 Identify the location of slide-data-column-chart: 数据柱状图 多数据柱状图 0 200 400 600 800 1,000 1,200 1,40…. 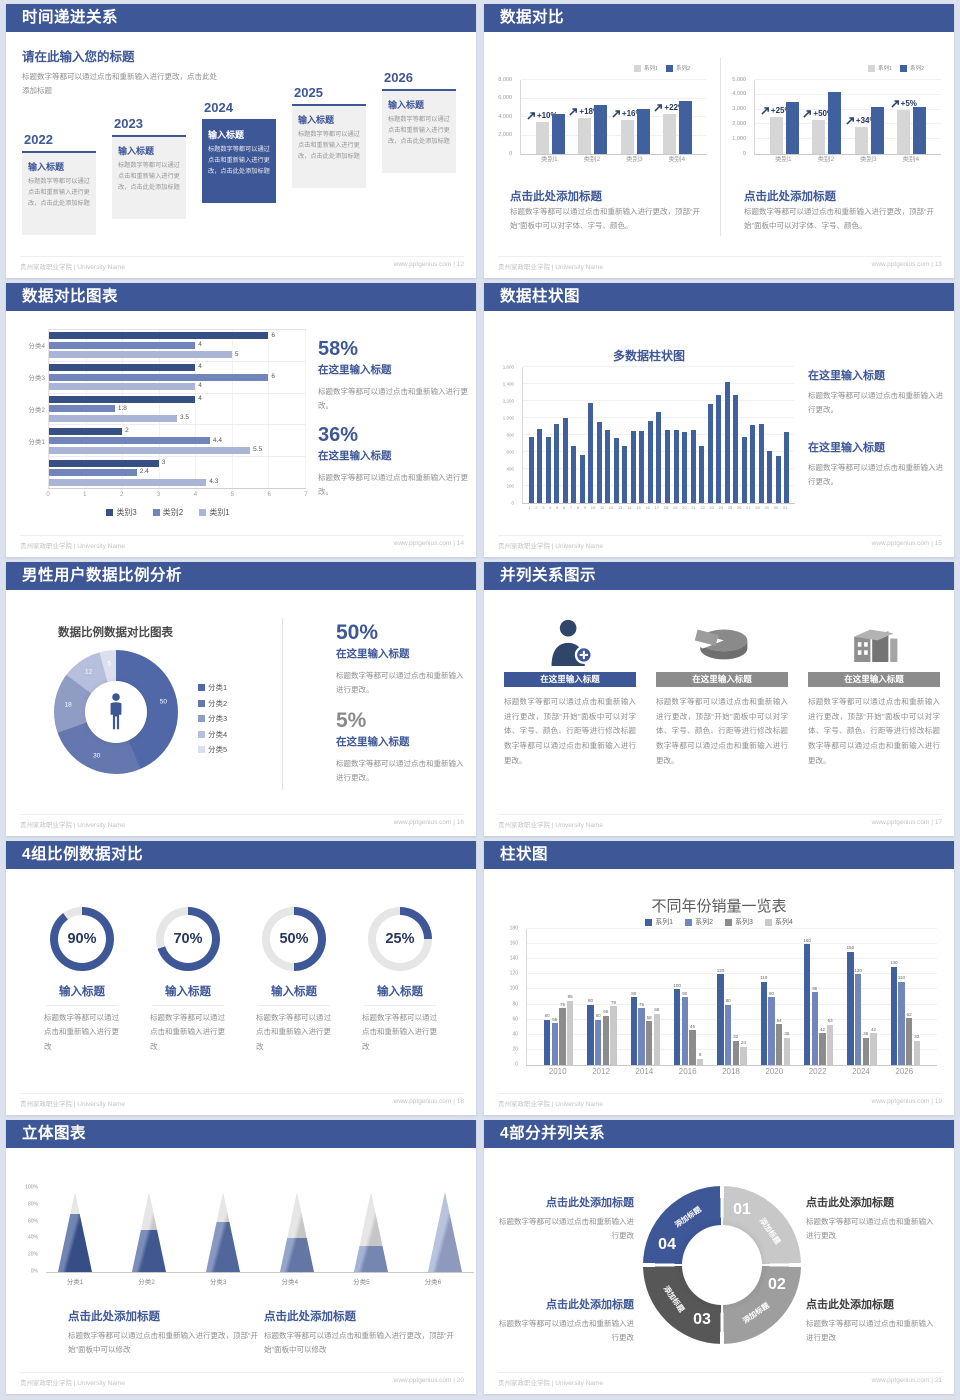
(719, 420).